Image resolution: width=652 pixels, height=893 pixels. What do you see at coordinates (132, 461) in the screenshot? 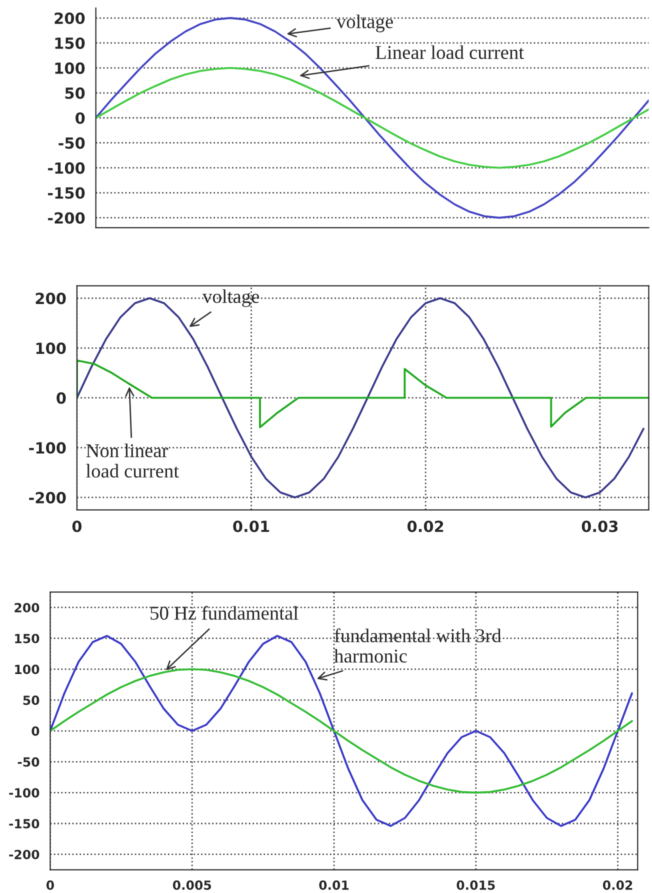
I see `annotation: Non linear load current` at bounding box center [132, 461].